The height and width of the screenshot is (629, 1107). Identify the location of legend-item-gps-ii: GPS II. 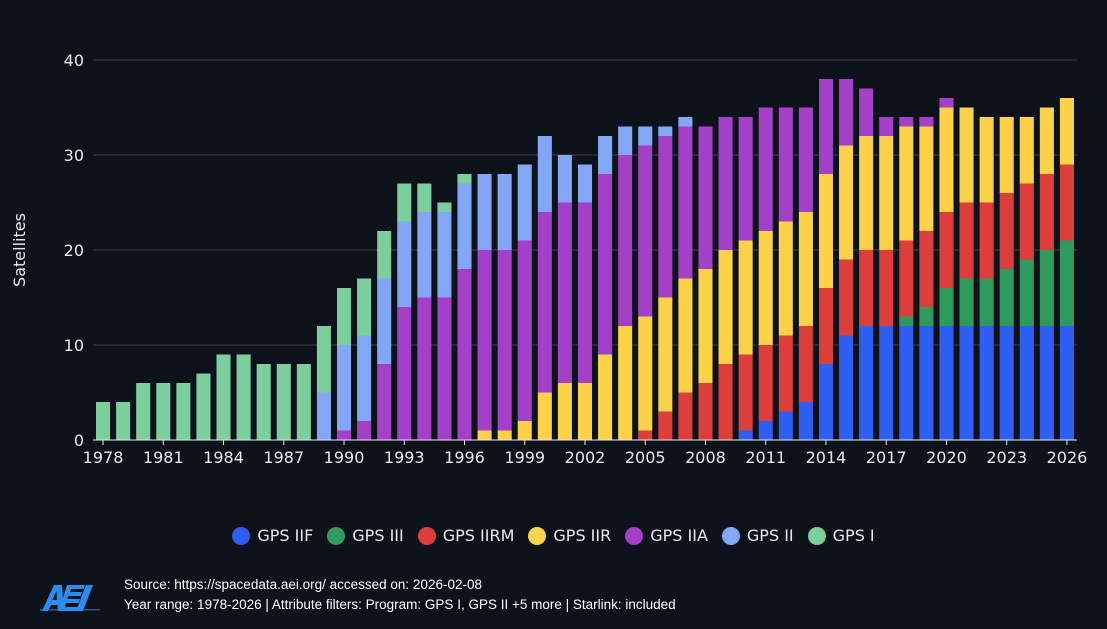
(757, 535).